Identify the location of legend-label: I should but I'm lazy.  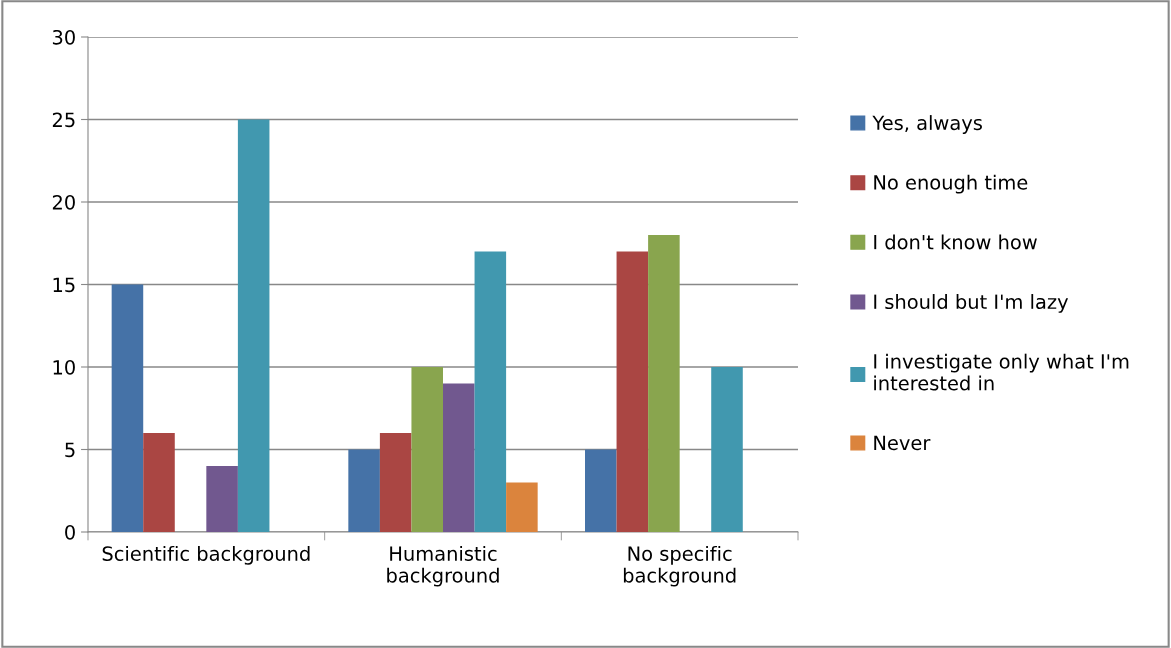
(971, 303).